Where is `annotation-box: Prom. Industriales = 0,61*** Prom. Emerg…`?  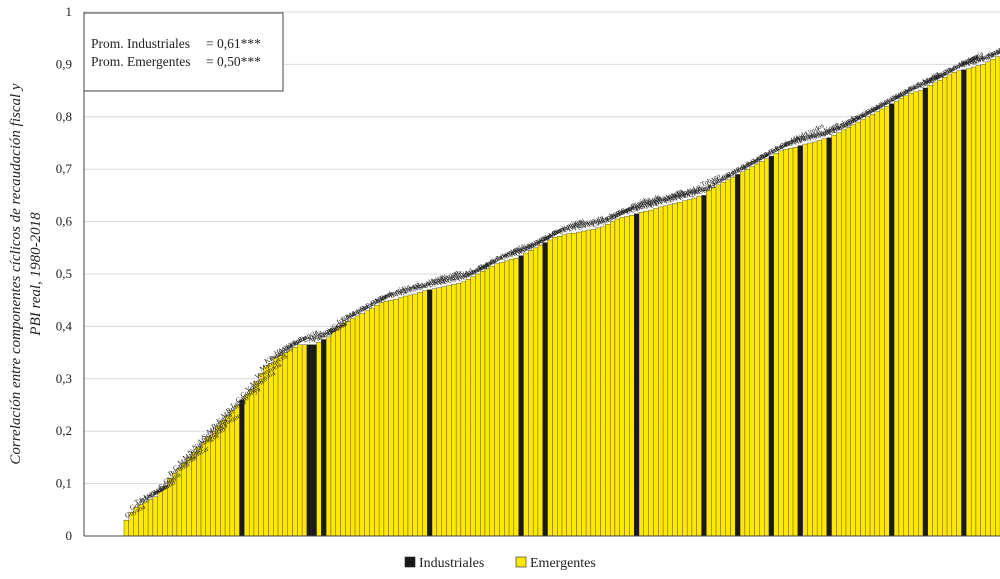
annotation-box: Prom. Industriales = 0,61*** Prom. Emerg… is located at coordinates (183, 52).